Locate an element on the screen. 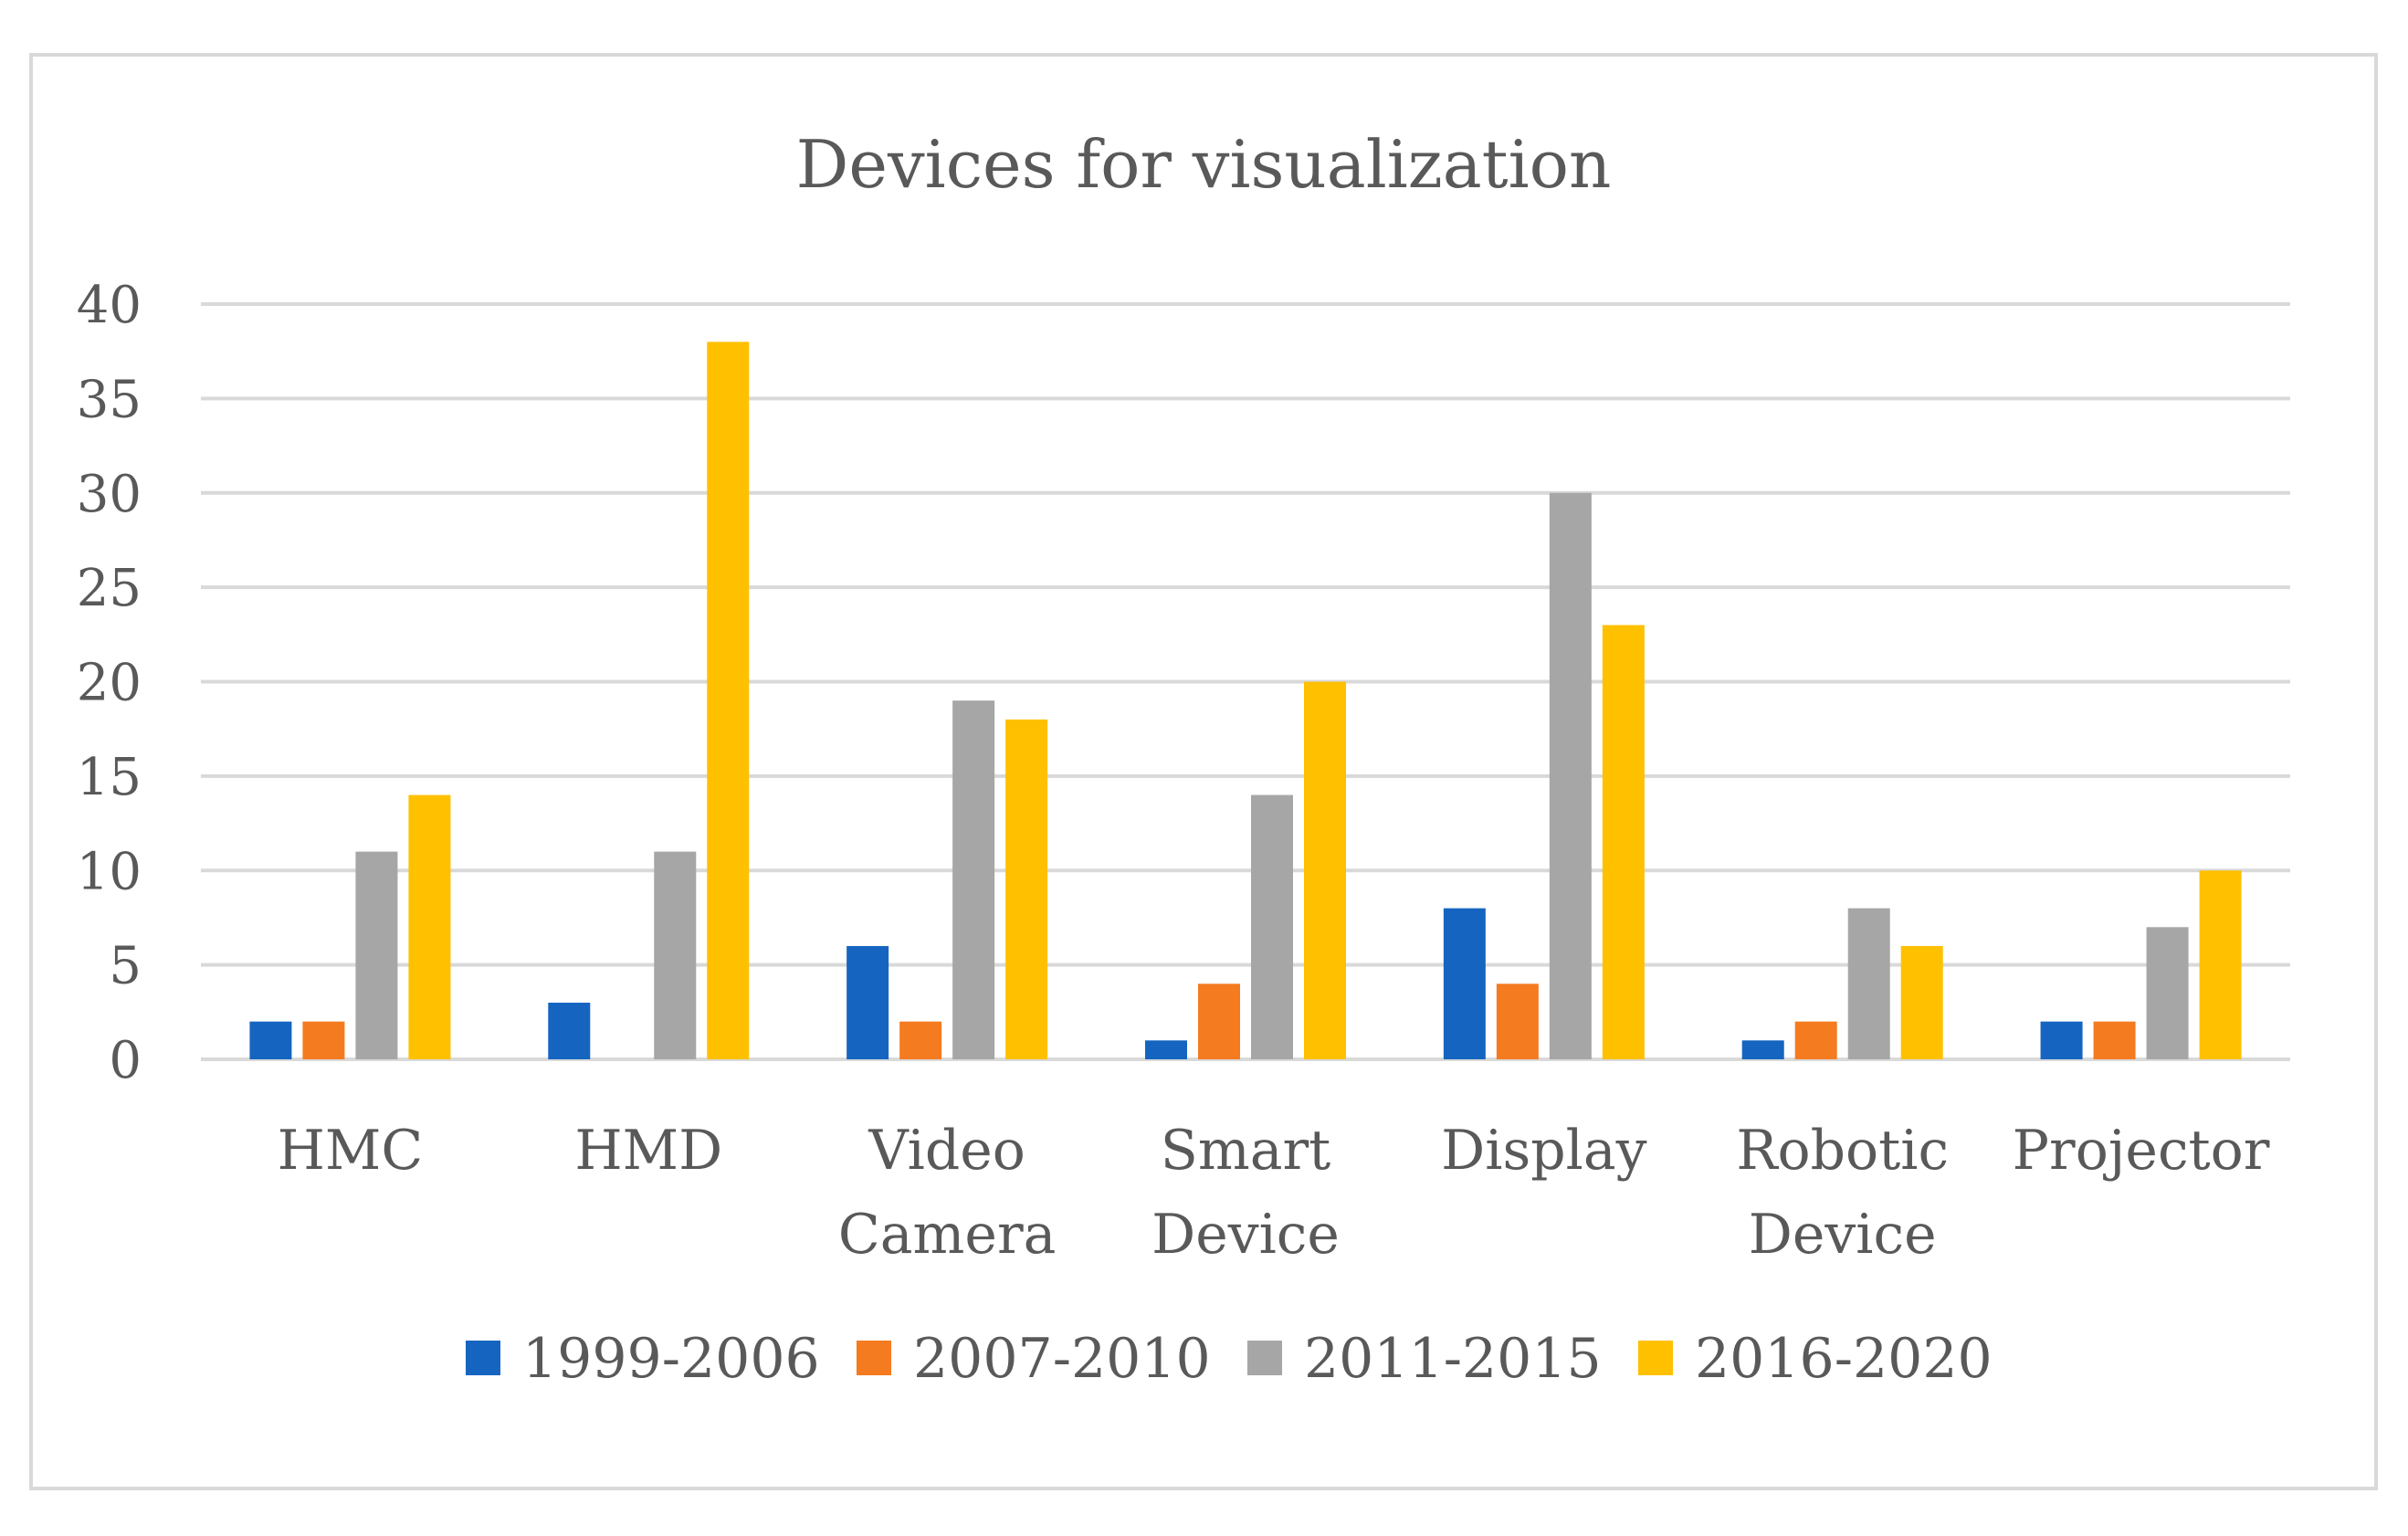  legend-label-2007-2010: 2007-2010 is located at coordinates (1062, 1359).